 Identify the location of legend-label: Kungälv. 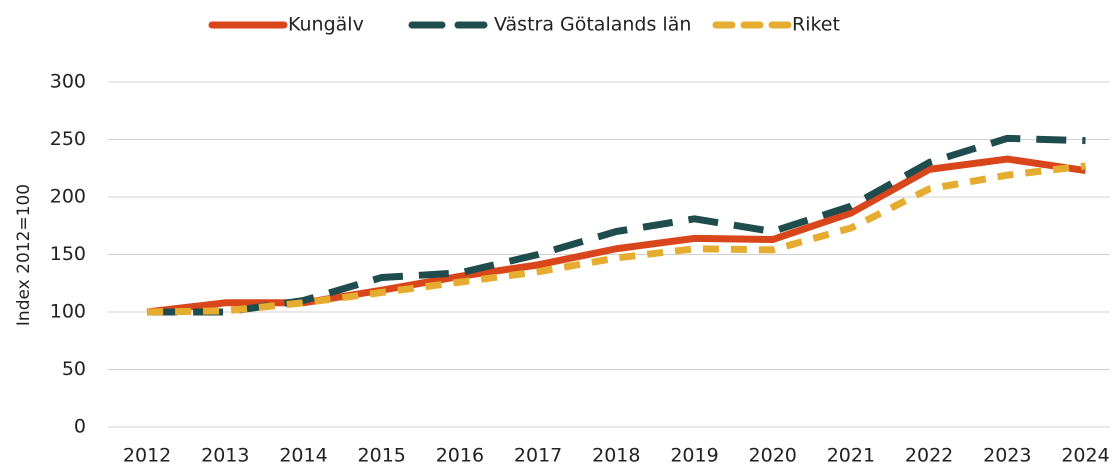
(326, 25).